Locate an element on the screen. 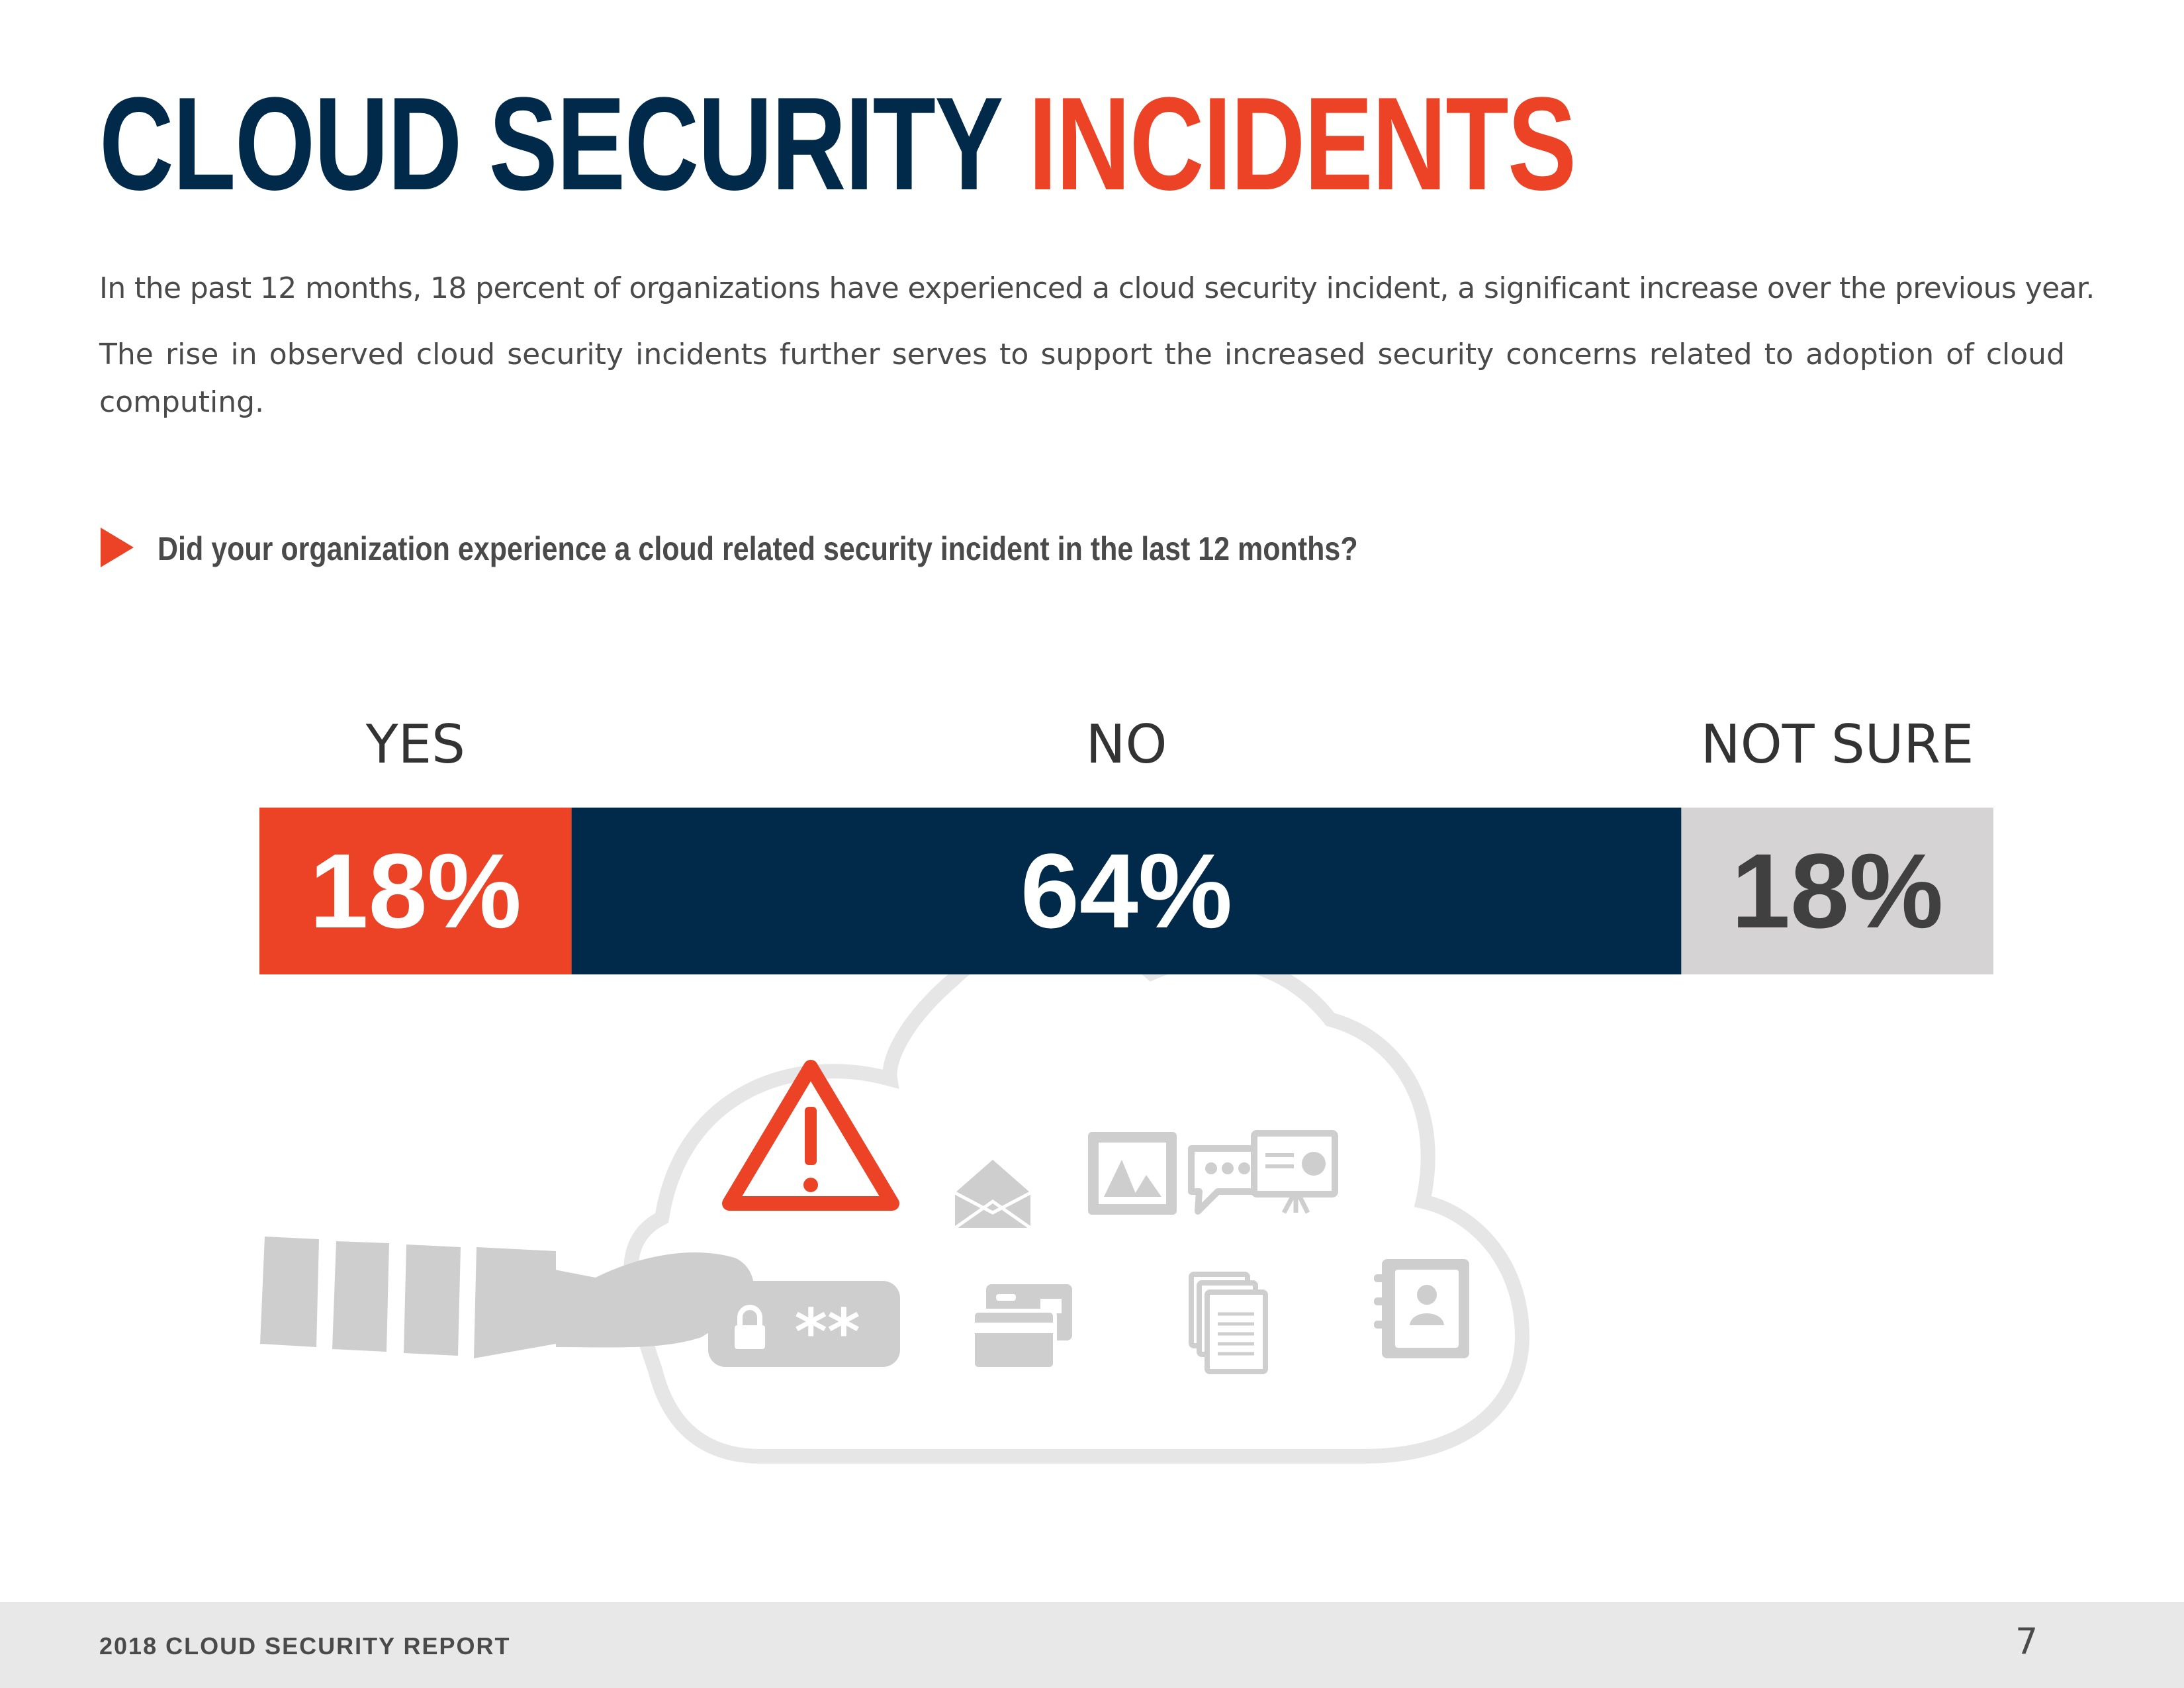  password-icon: ** is located at coordinates (804, 1325).